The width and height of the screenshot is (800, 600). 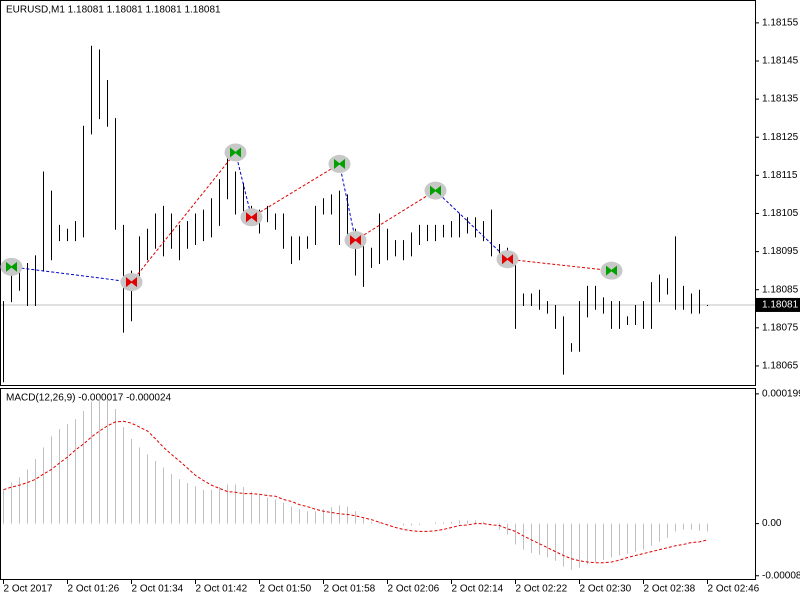 I want to click on x-tick-label: 2 Oct 2017, so click(x=28, y=589).